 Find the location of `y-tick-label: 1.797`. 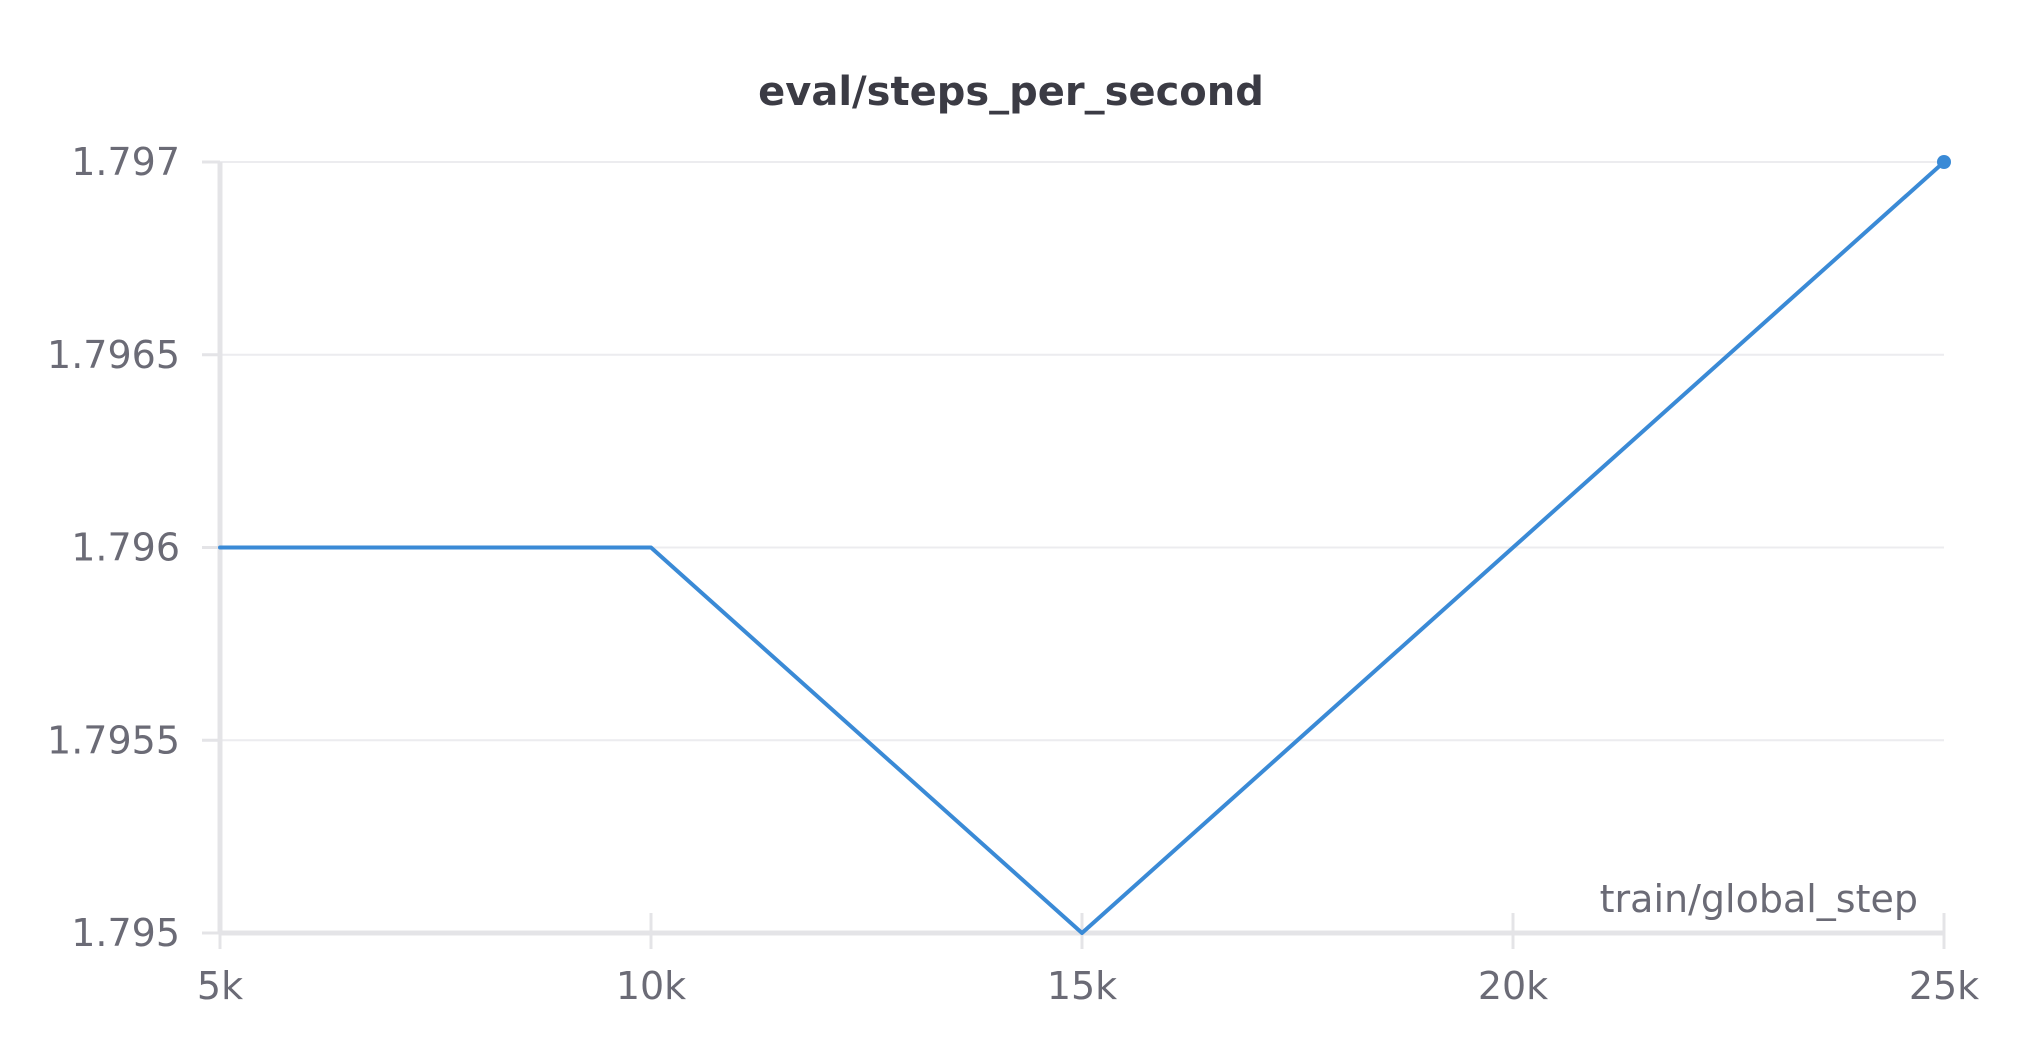

y-tick-label: 1.797 is located at coordinates (125, 162).